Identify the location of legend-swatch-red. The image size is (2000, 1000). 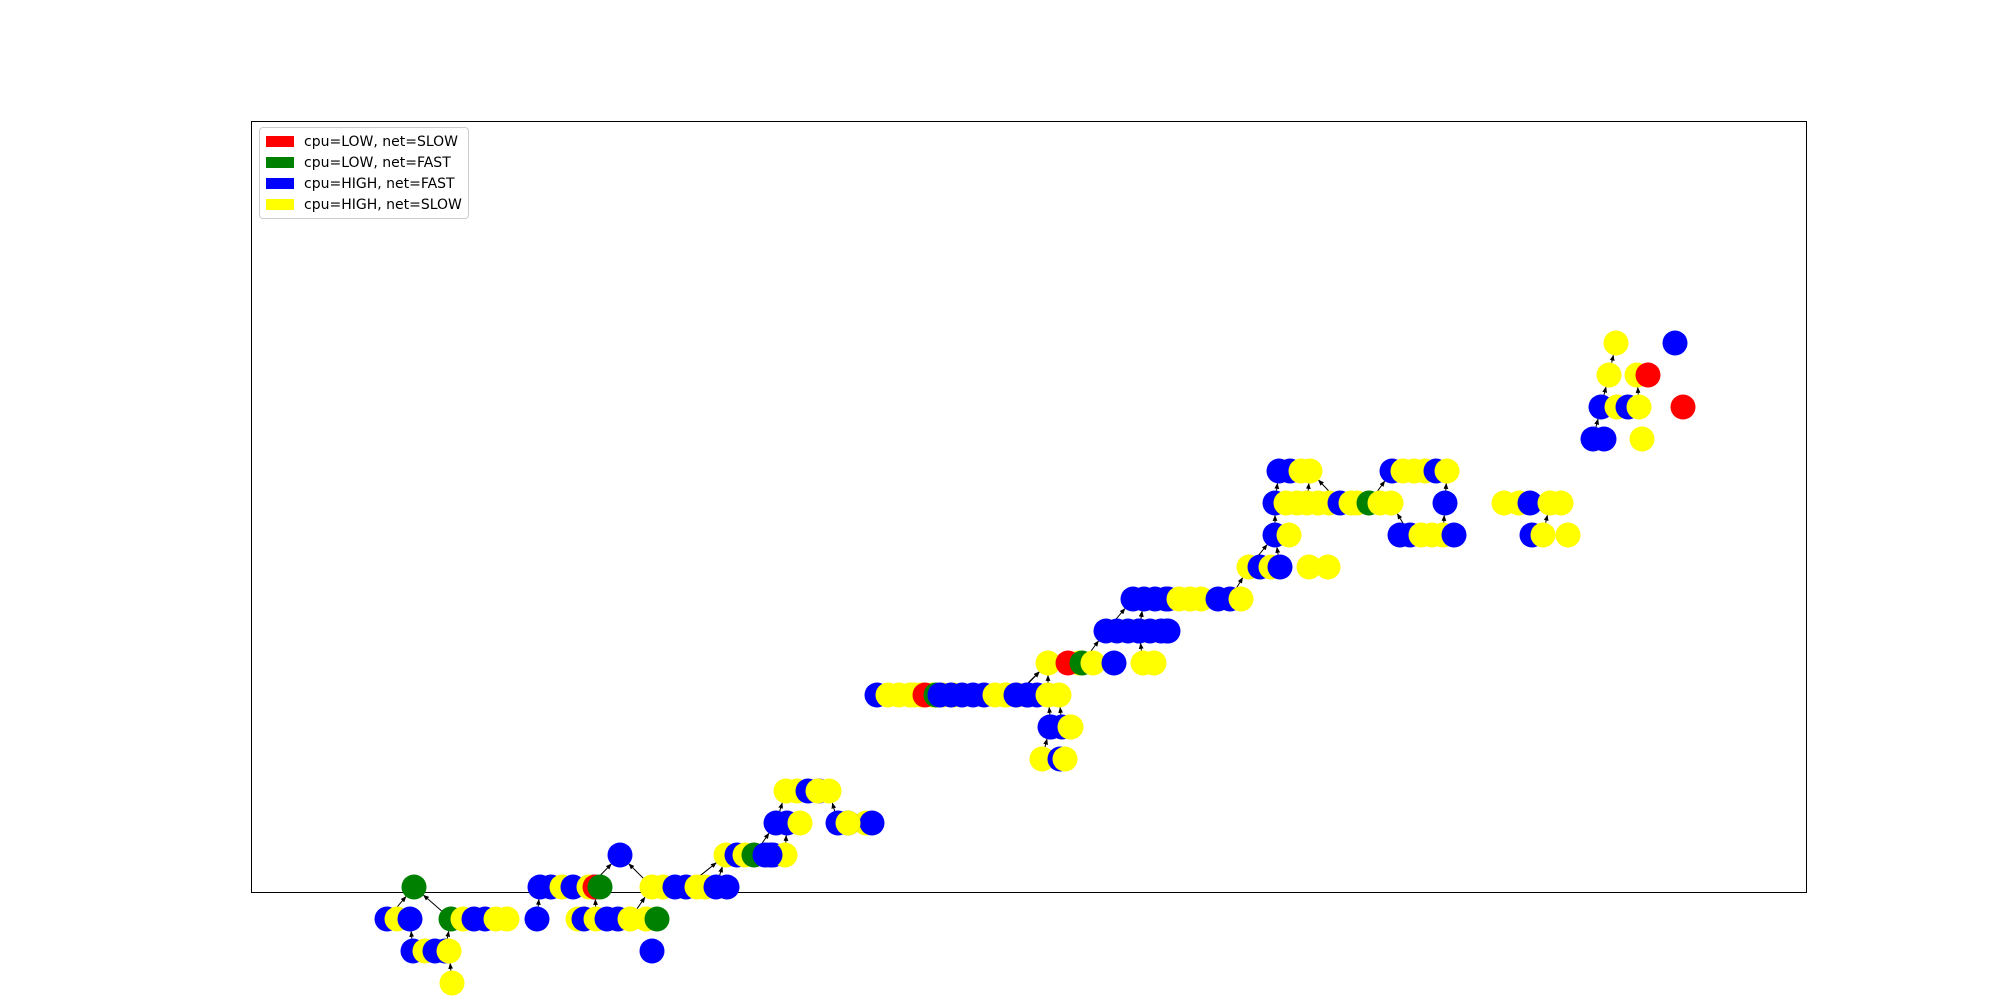
(280, 141).